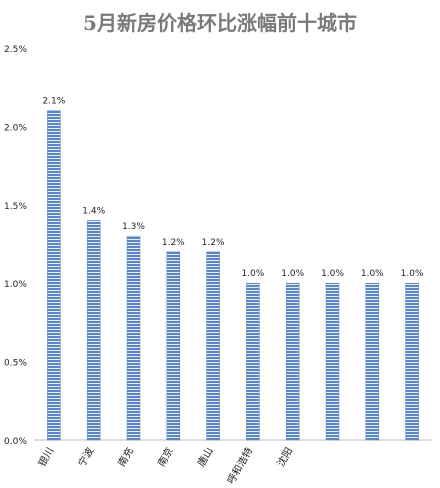 This screenshot has width=440, height=488. I want to click on data-label: 1.4%, so click(93, 211).